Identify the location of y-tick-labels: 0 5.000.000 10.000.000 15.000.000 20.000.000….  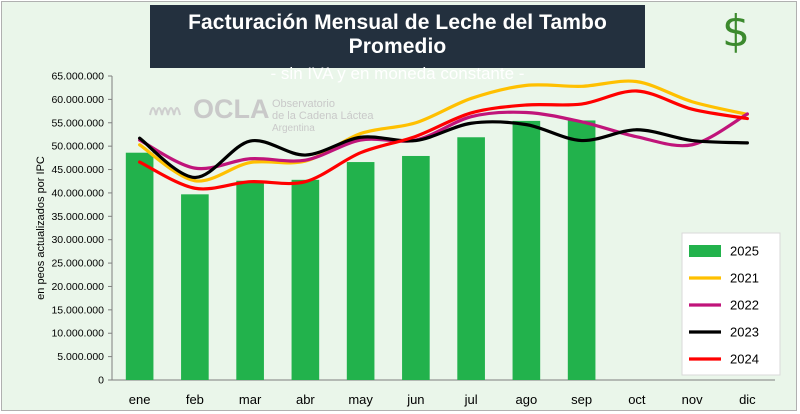
(81, 229).